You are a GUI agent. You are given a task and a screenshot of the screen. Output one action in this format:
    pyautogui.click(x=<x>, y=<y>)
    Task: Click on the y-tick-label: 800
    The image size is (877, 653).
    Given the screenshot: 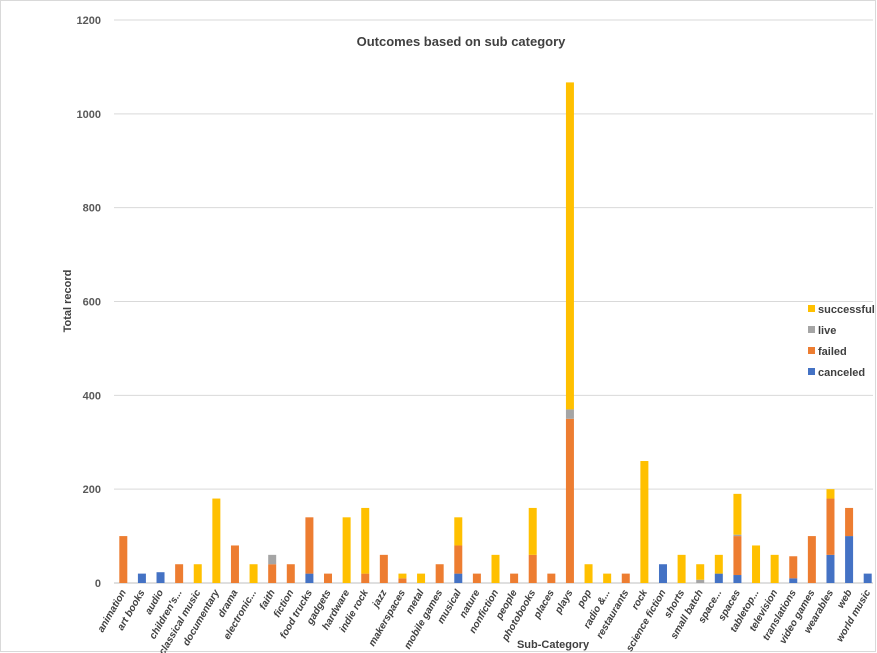 What is the action you would take?
    pyautogui.click(x=92, y=209)
    